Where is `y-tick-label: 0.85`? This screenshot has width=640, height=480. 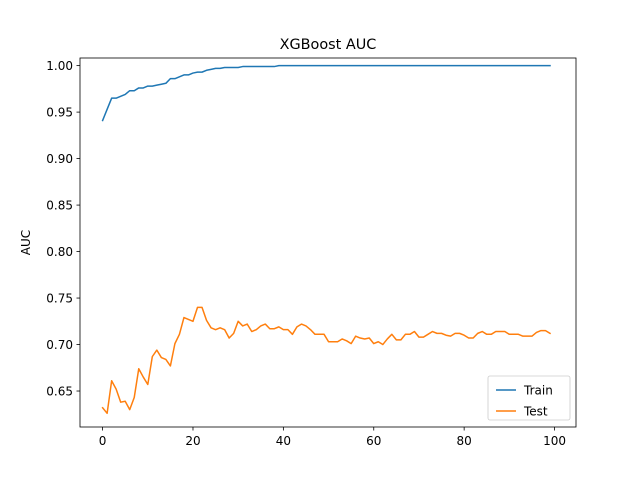
y-tick-label: 0.85 is located at coordinates (59, 206).